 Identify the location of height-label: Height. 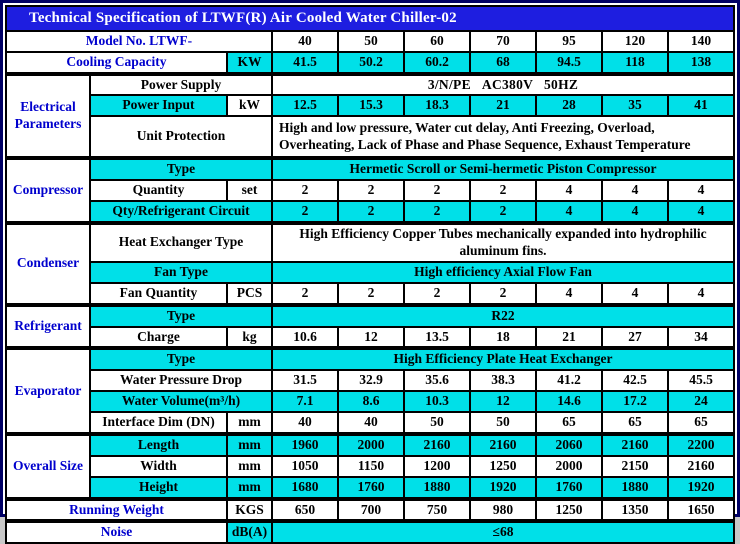
(158, 487).